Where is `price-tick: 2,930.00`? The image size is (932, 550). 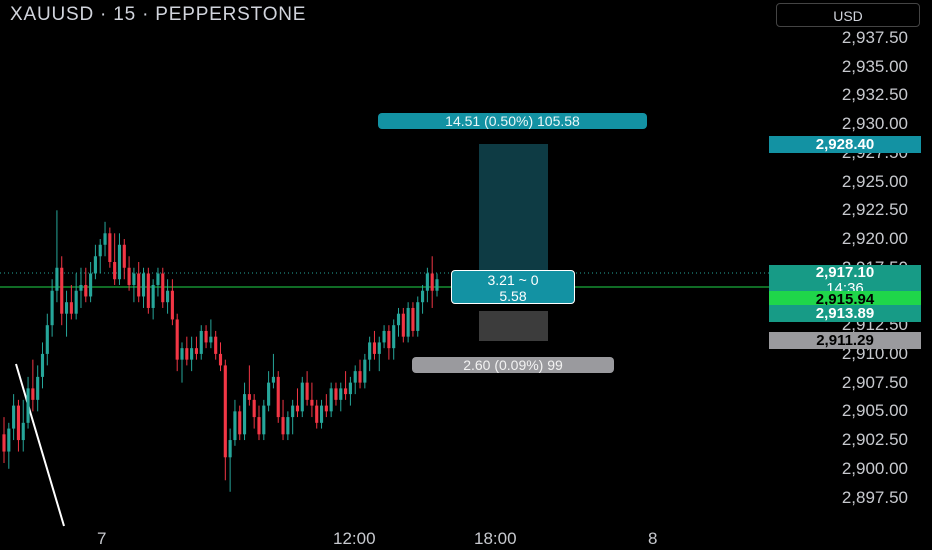
price-tick: 2,930.00 is located at coordinates (874, 124).